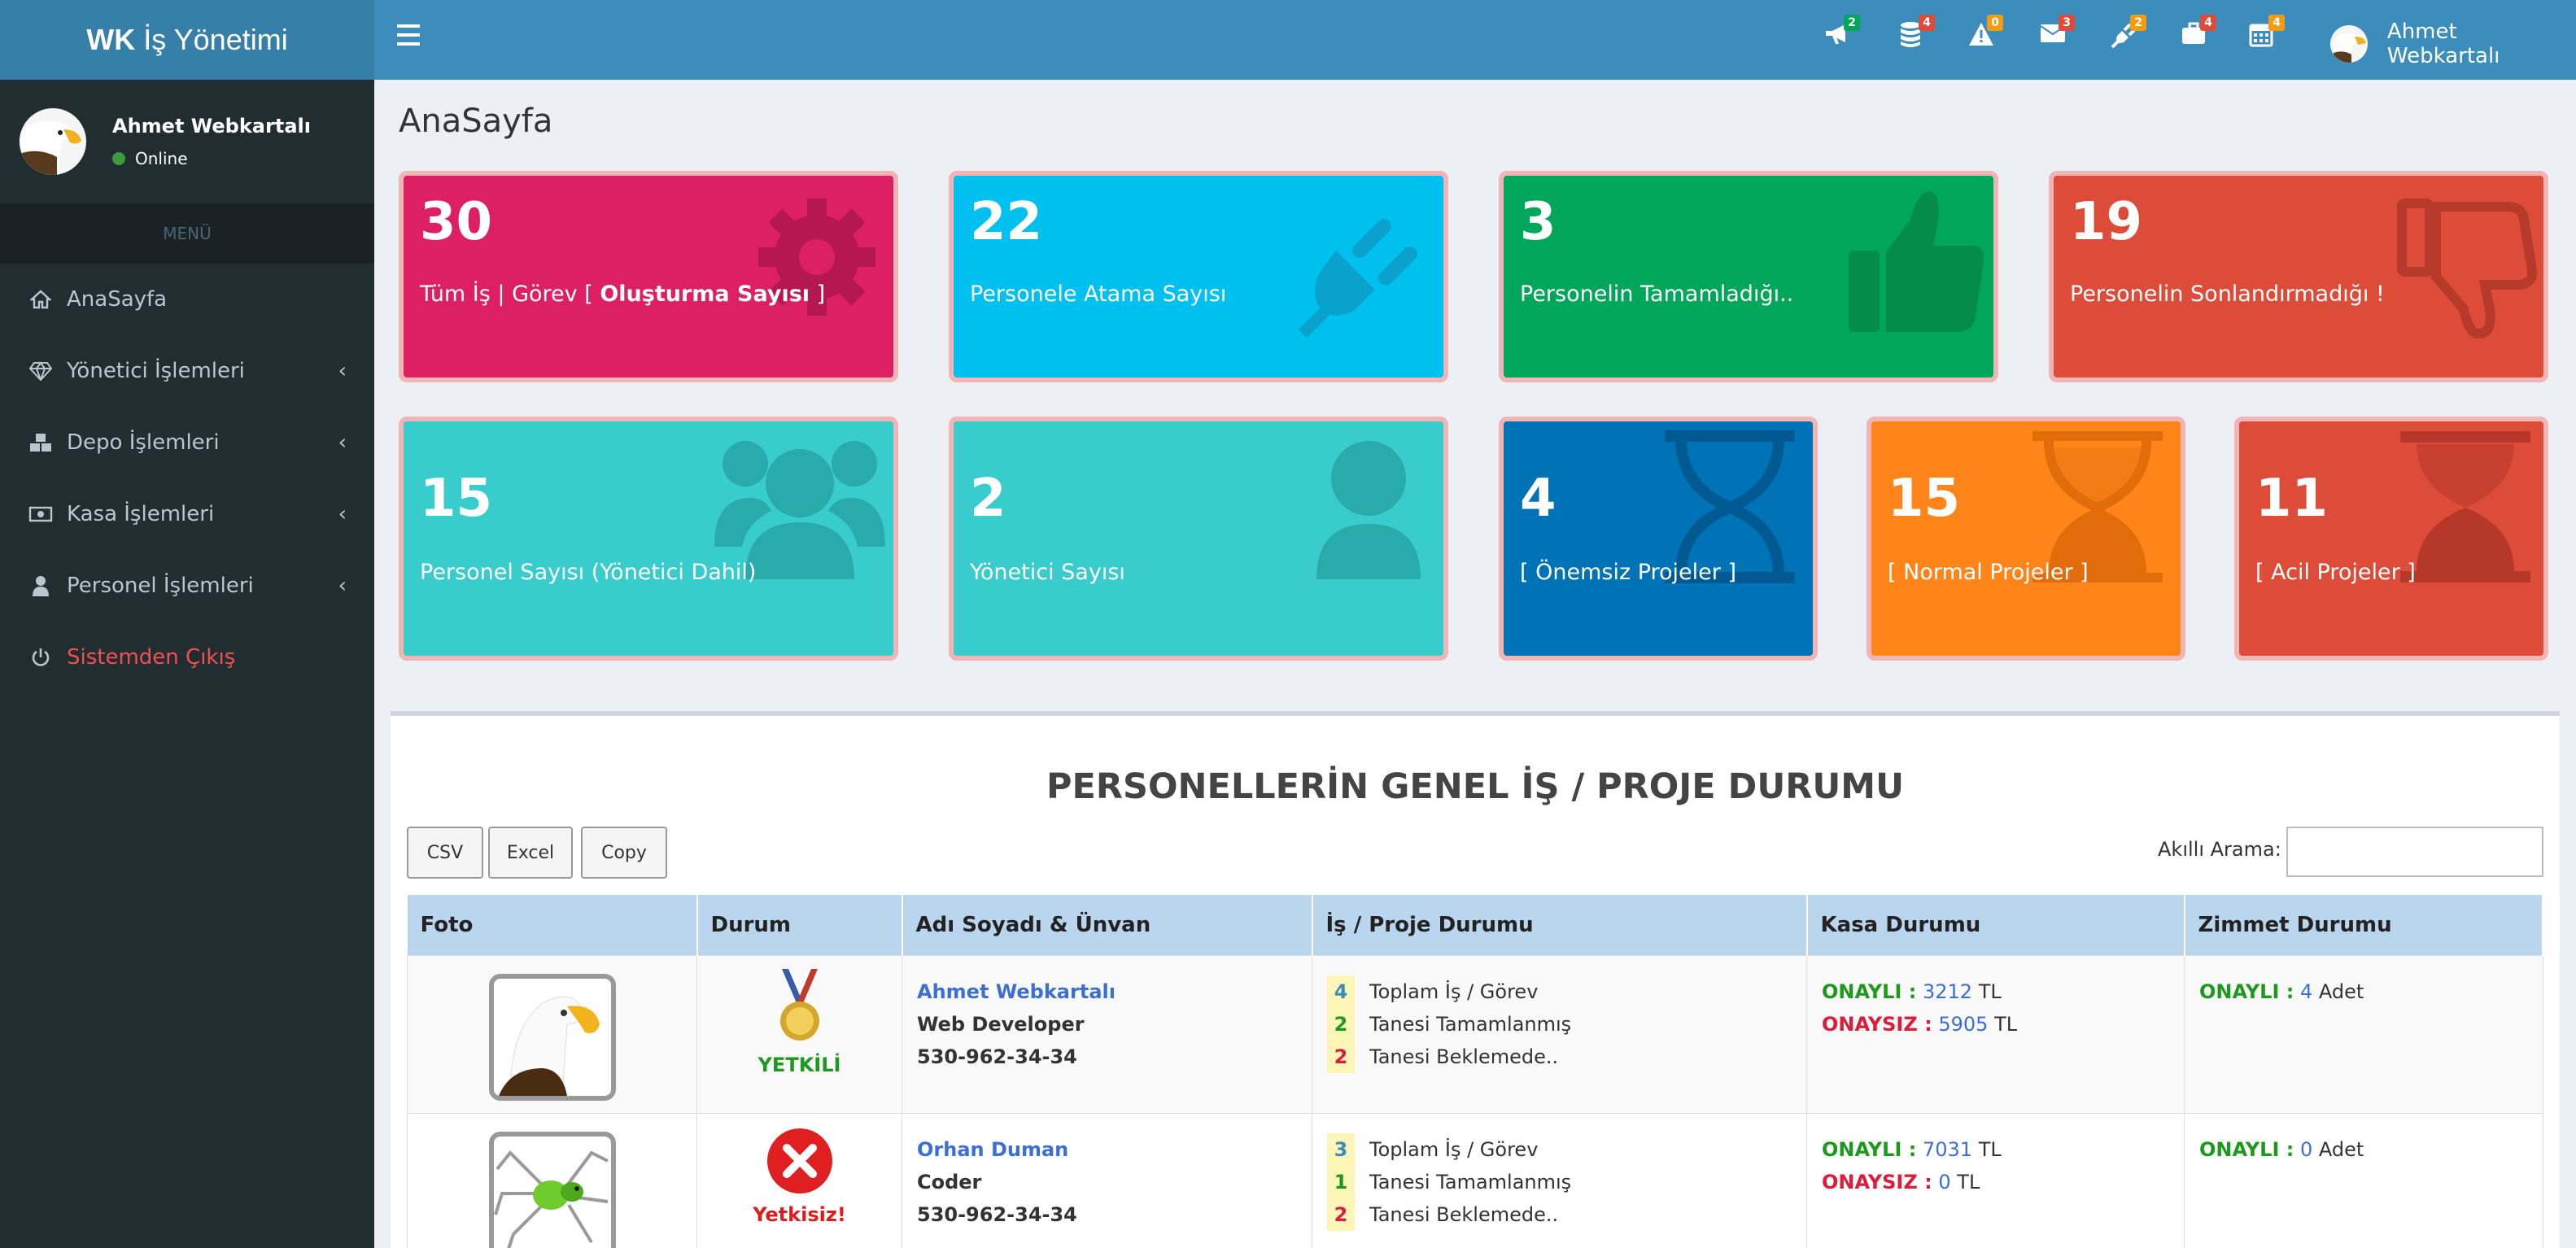 The image size is (2576, 1248). What do you see at coordinates (648, 277) in the screenshot?
I see `stat-box-total-tasks: 30 Tüm İş | Görev [ Oluşturma Sayısı ]` at bounding box center [648, 277].